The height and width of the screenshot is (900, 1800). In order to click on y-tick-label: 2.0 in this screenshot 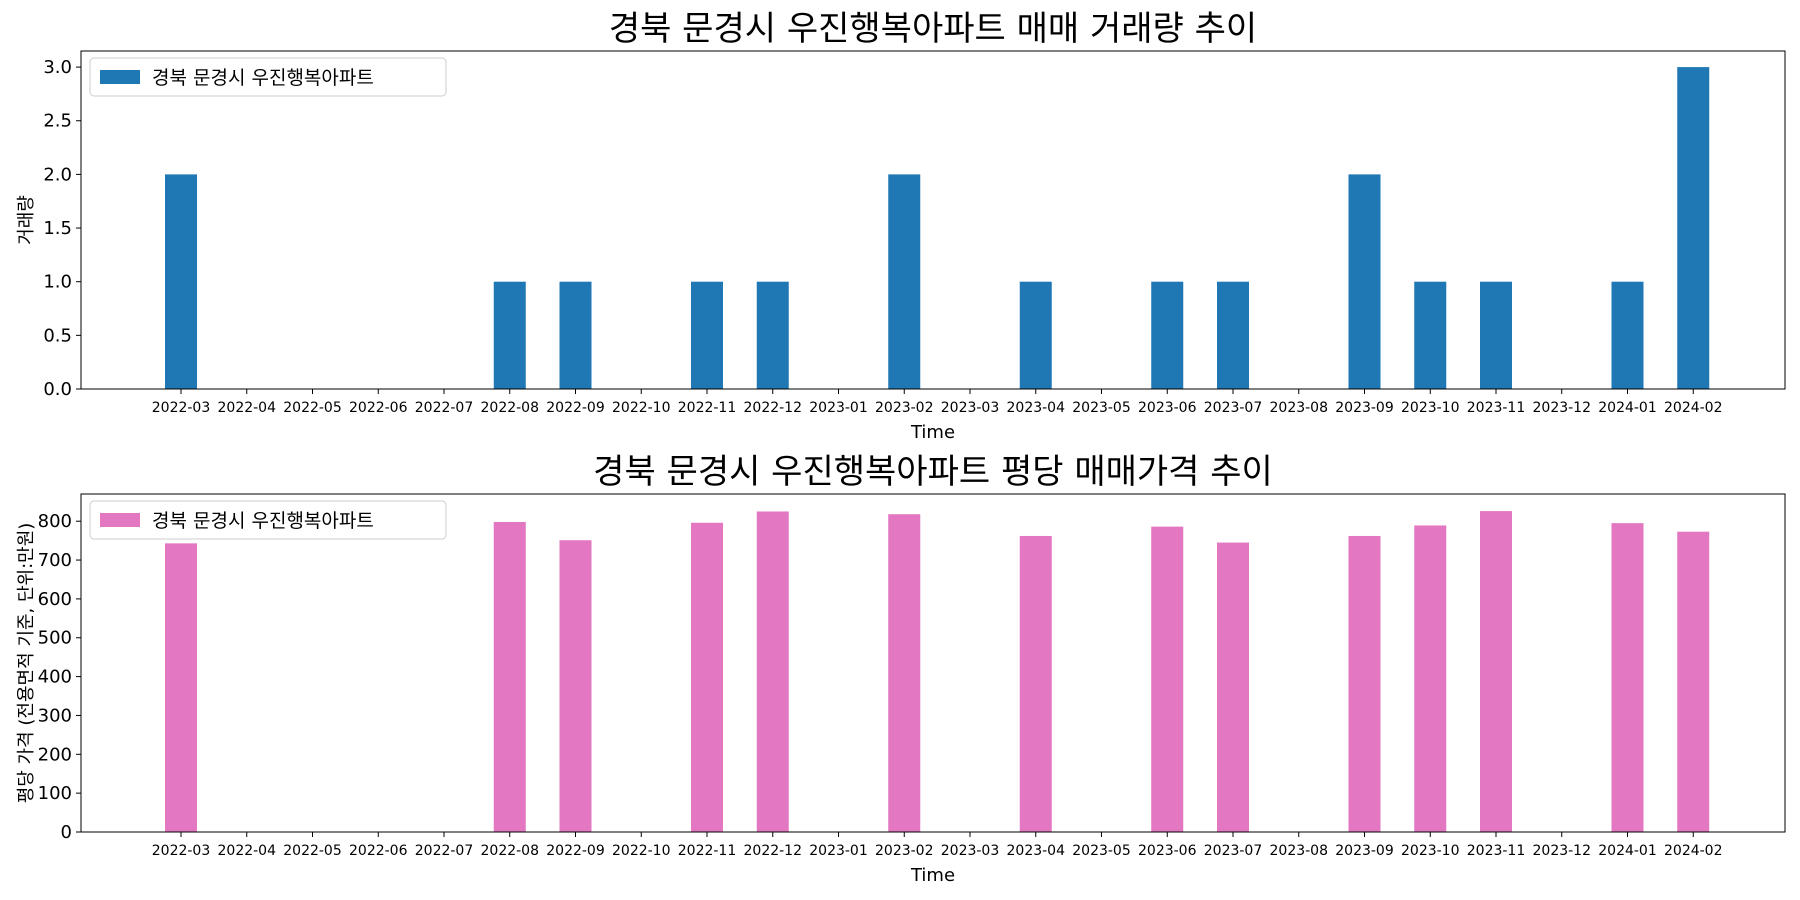, I will do `click(57, 174)`.